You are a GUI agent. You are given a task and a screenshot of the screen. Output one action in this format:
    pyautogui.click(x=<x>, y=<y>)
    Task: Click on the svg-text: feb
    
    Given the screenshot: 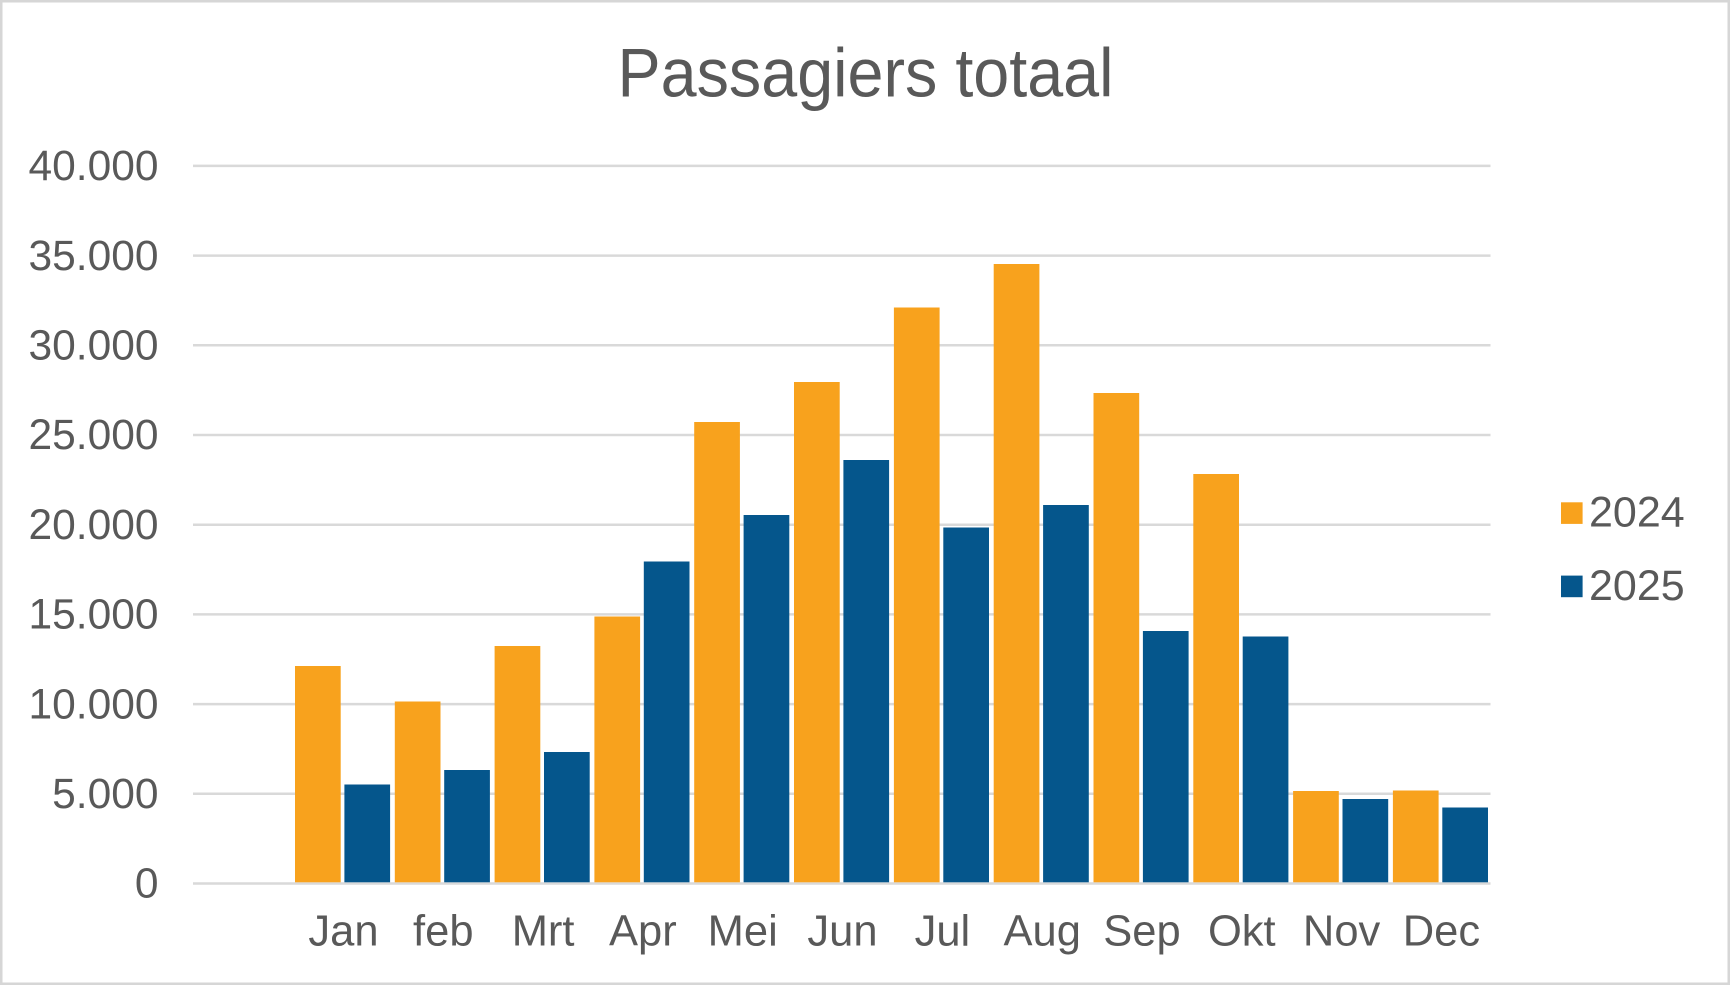 What is the action you would take?
    pyautogui.click(x=443, y=932)
    